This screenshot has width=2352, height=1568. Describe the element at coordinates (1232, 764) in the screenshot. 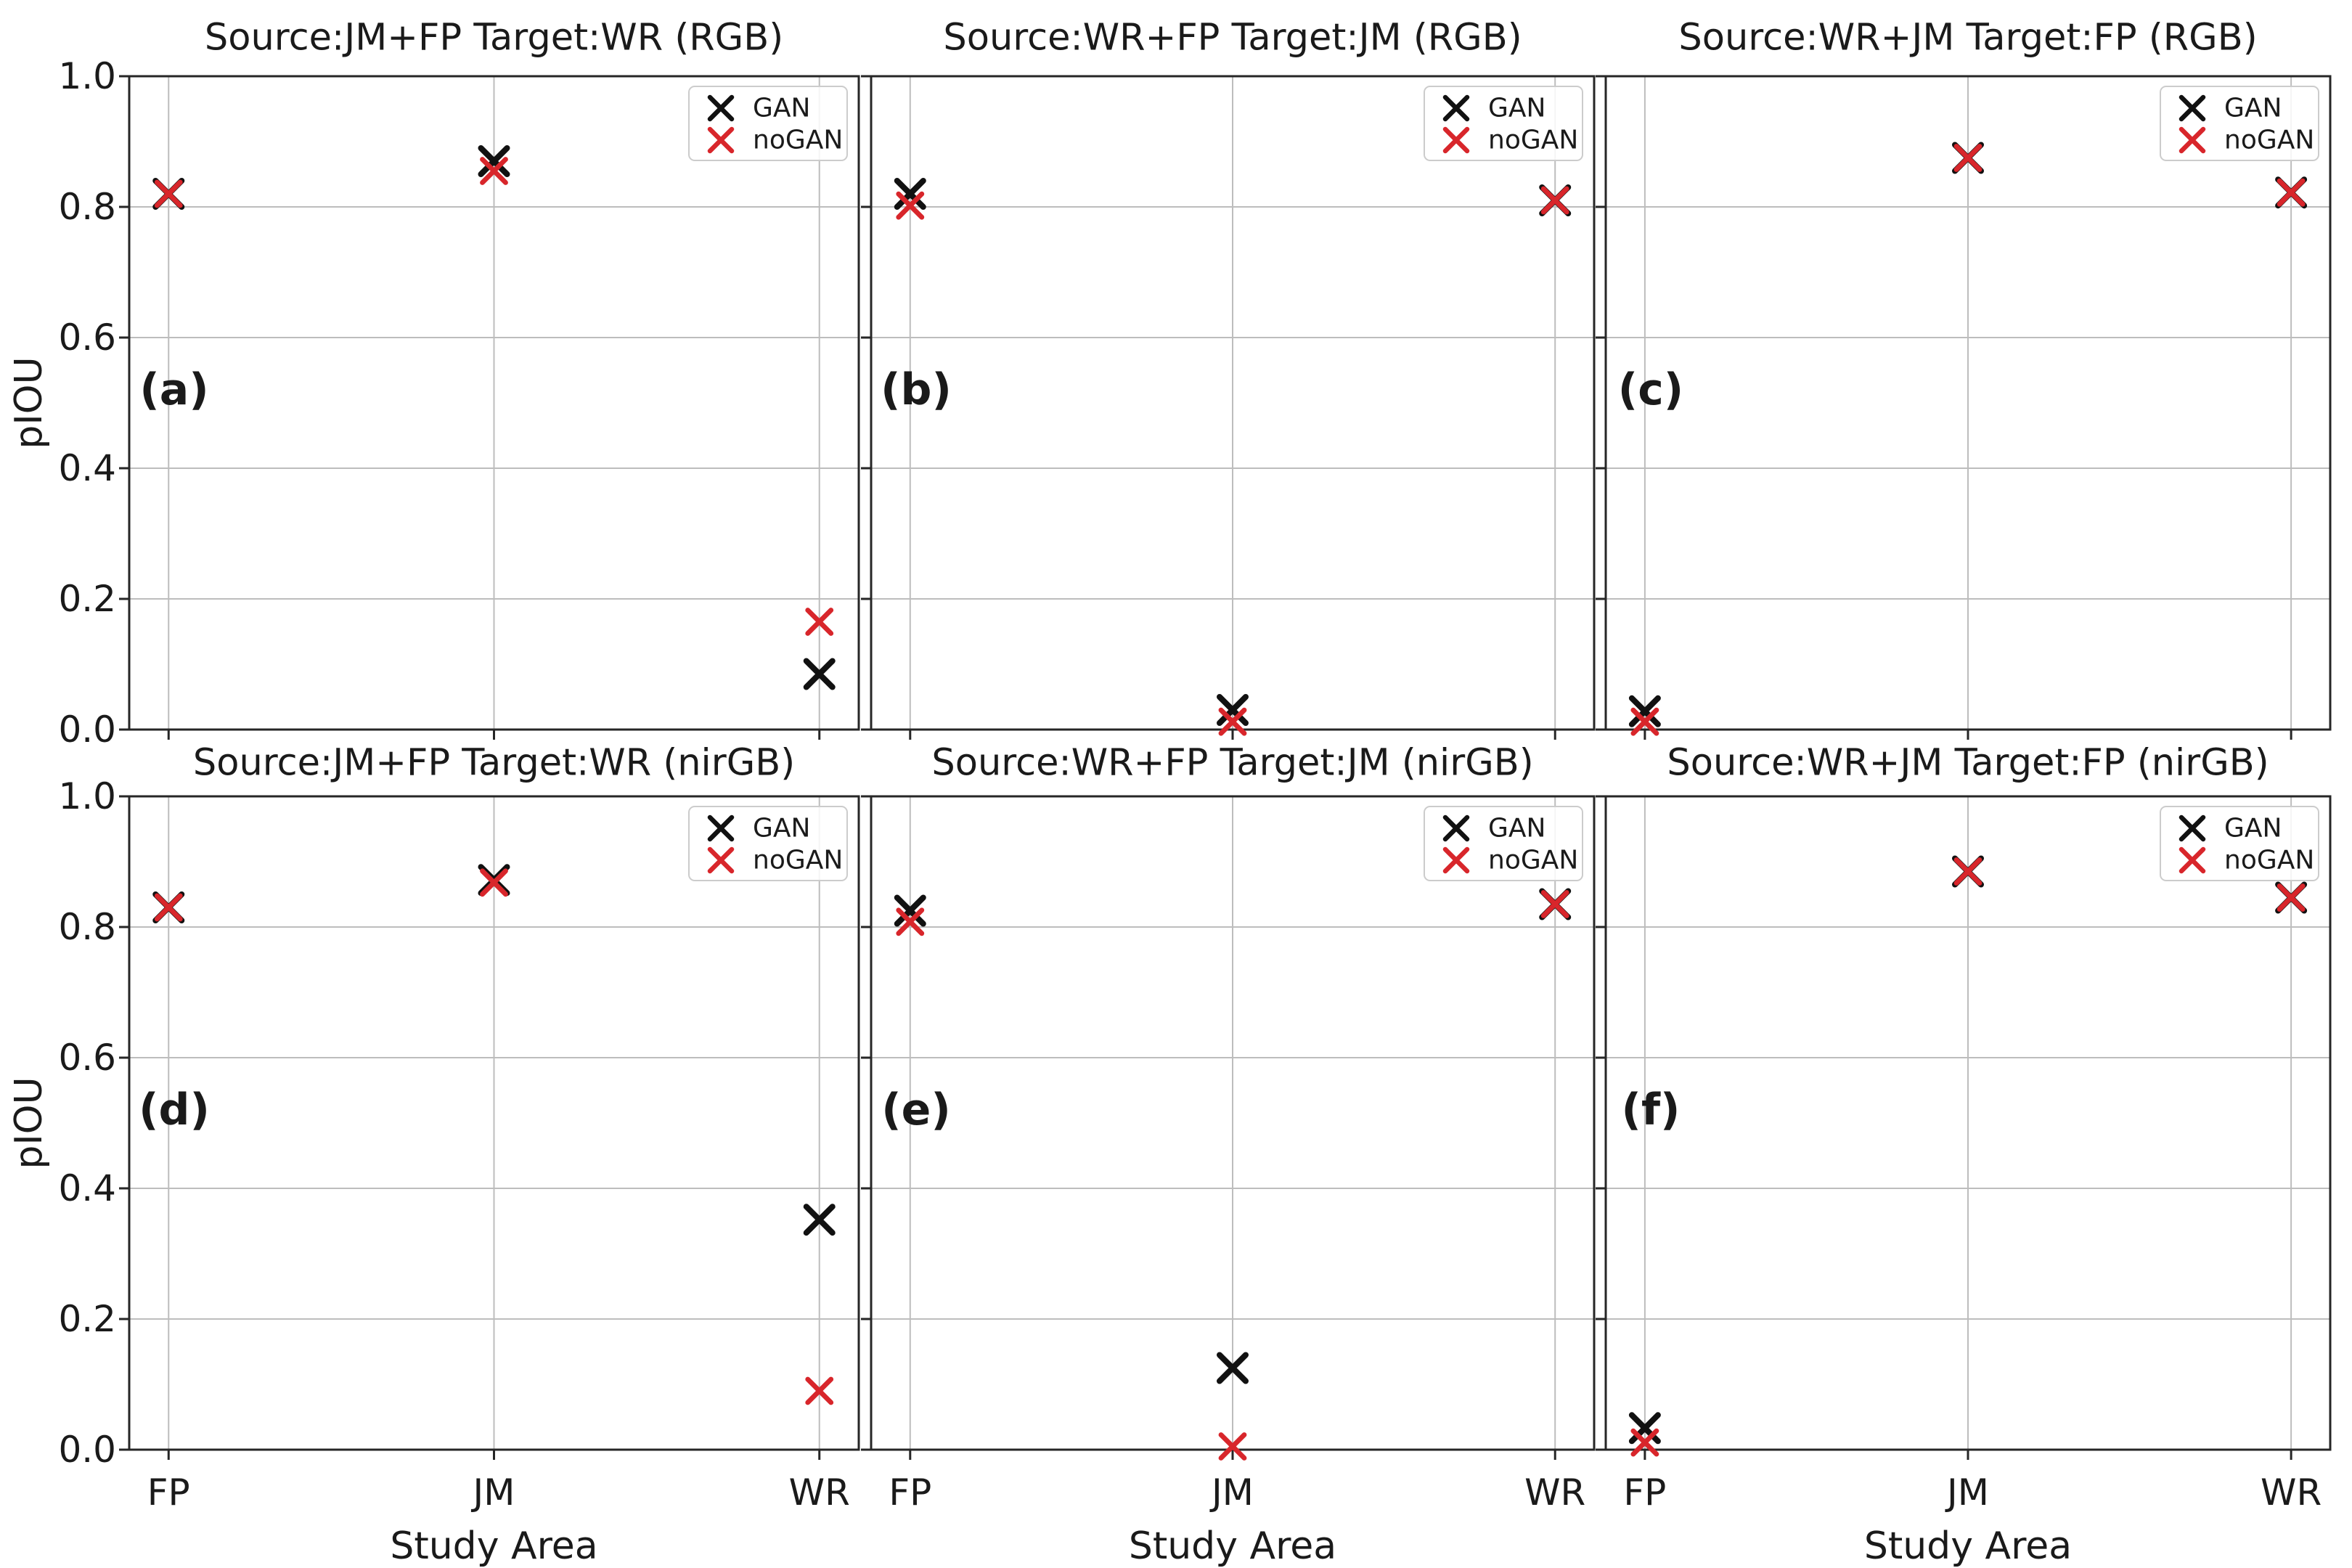

I see `panel-title: Source:WR+FP Target:JM (nirGB)` at that location.